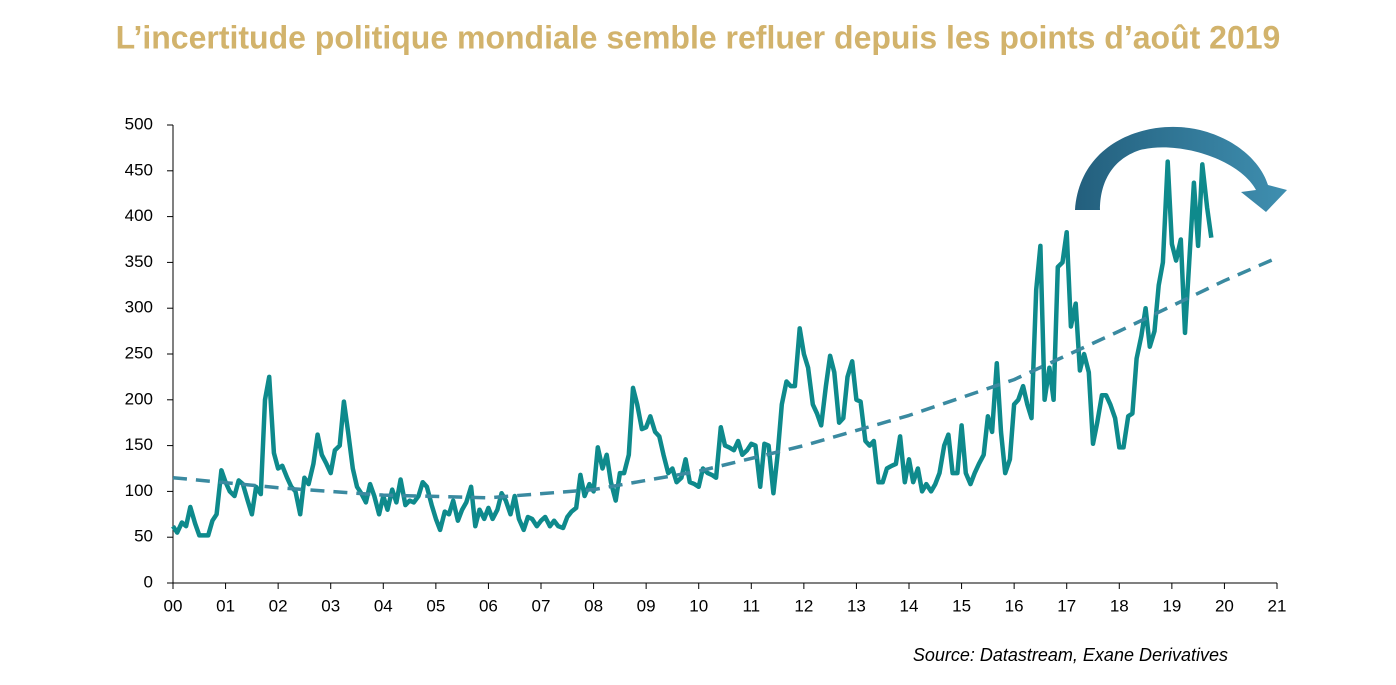 The height and width of the screenshot is (685, 1396). What do you see at coordinates (143, 536) in the screenshot?
I see `y-tick-label: 50` at bounding box center [143, 536].